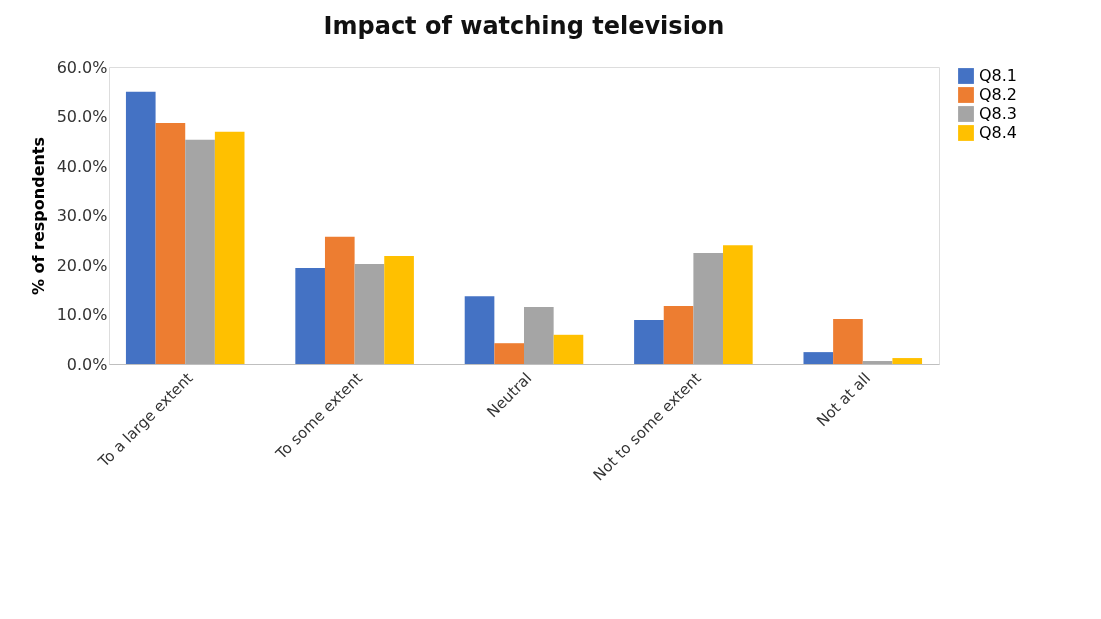 The image size is (1101, 619). I want to click on y-tick-label: 60.0%, so click(82, 67).